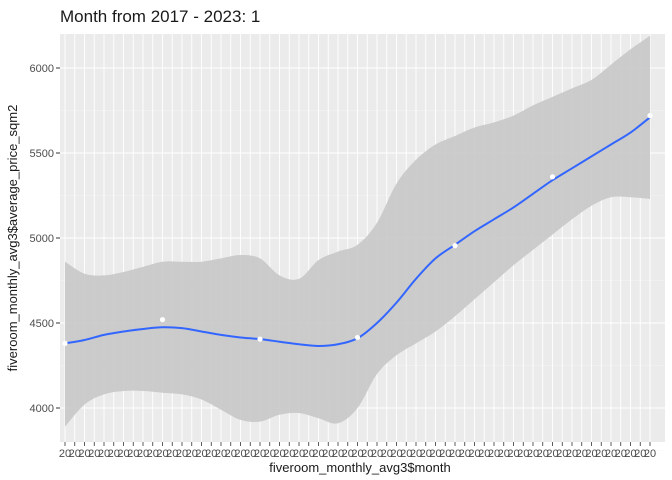 The height and width of the screenshot is (480, 672). I want to click on y-axis-ticks: 4000 4500 5000 5500 6000, so click(45, 239).